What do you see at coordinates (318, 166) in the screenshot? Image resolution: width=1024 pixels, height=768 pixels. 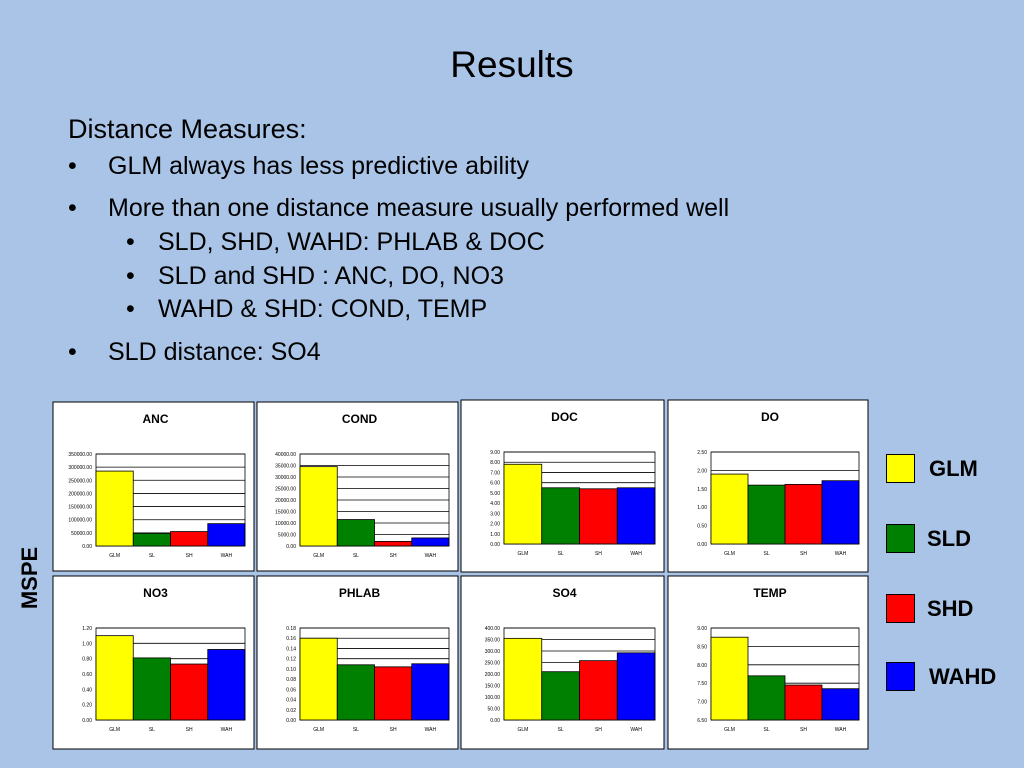 I see `bullet-text: GLM always has less predictive ability` at bounding box center [318, 166].